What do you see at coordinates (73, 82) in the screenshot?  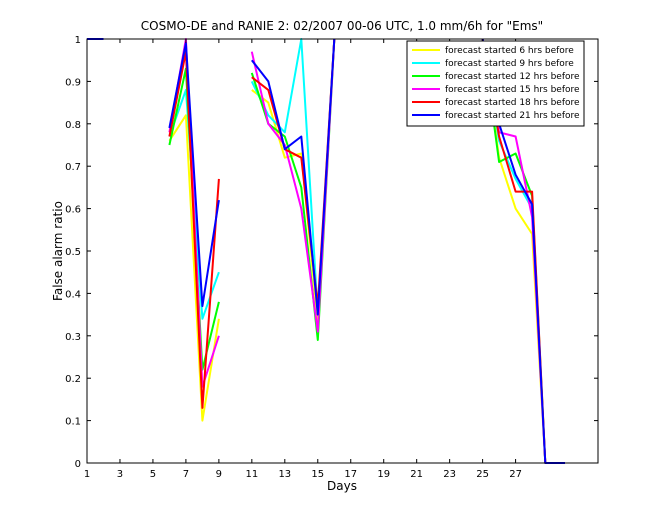 I see `y-tick-label: 0.9` at bounding box center [73, 82].